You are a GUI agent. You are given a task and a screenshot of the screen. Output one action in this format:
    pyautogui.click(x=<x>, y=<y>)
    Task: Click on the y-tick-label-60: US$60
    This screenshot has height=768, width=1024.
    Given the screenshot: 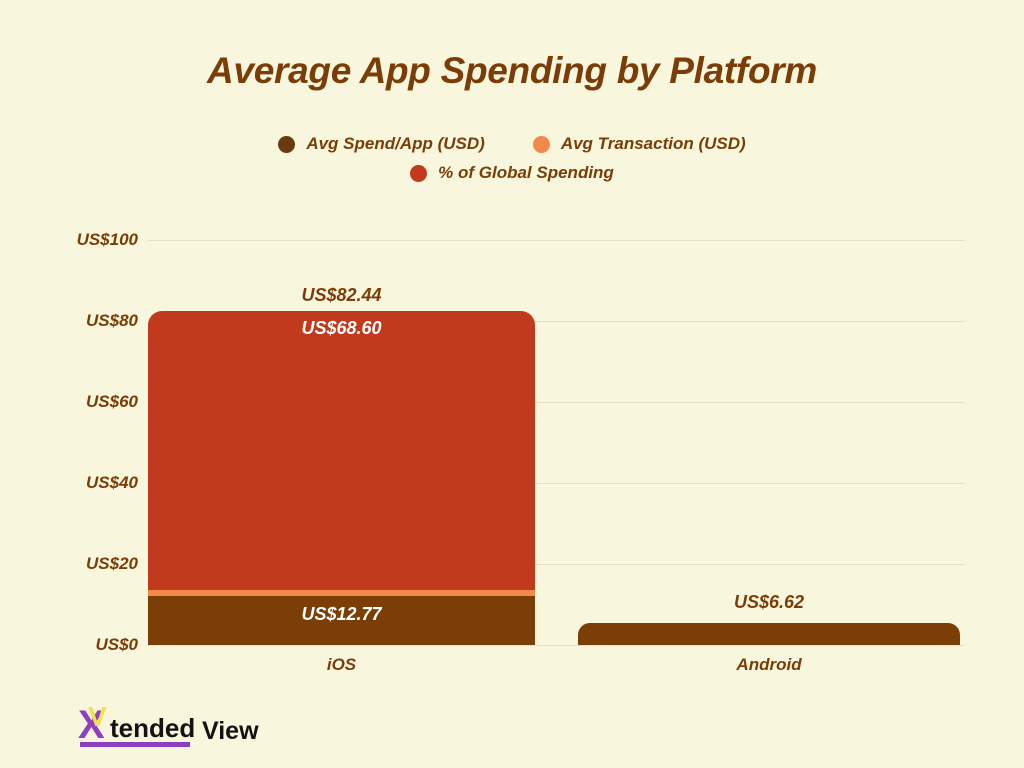 What is the action you would take?
    pyautogui.click(x=112, y=401)
    